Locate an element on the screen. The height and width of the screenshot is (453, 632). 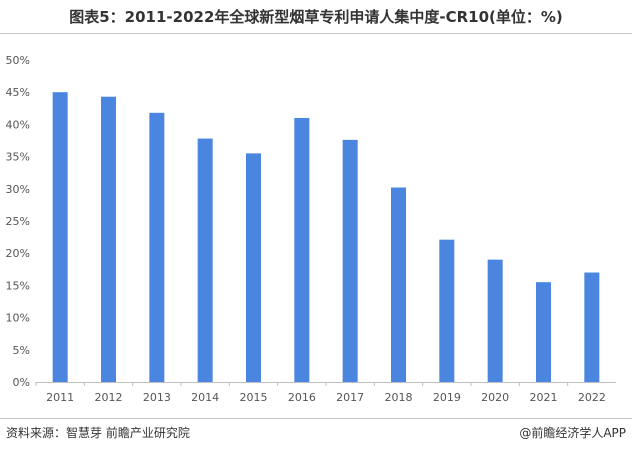
x-tick-label: 2018 is located at coordinates (399, 397).